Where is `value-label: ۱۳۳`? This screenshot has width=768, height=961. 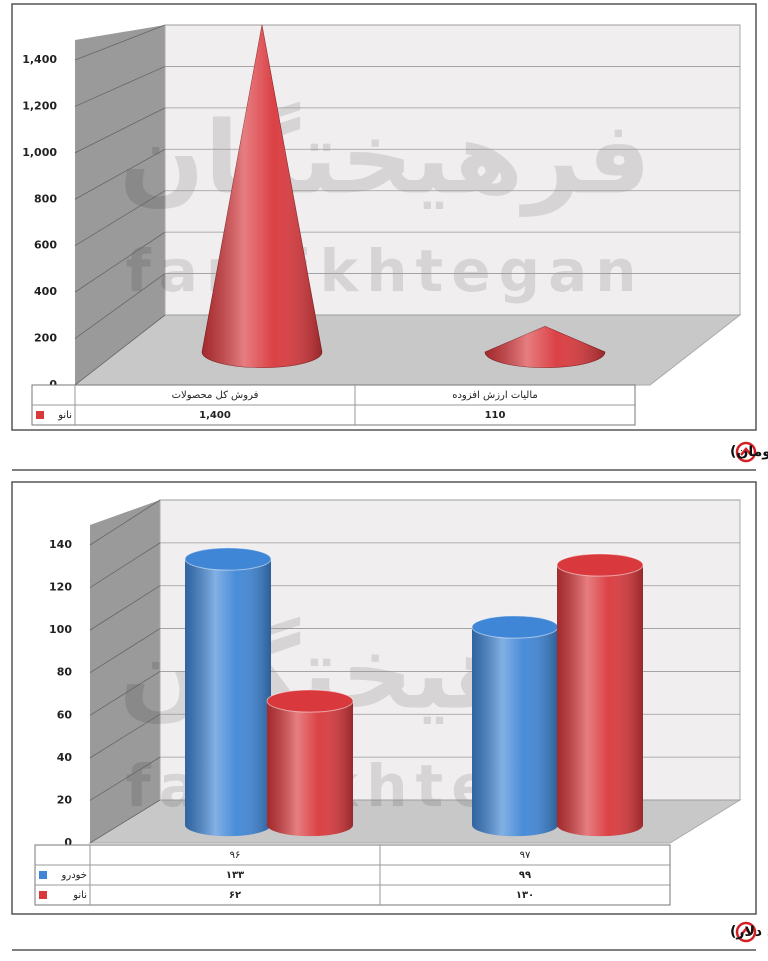 value-label: ۱۳۳ is located at coordinates (235, 875).